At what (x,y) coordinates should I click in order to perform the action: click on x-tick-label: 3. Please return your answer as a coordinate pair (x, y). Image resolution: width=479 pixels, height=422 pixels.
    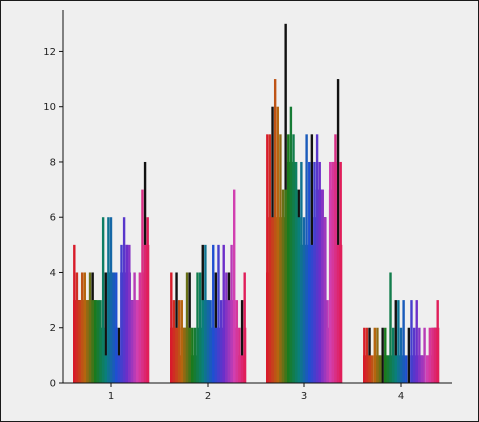
    Looking at the image, I should click on (304, 396).